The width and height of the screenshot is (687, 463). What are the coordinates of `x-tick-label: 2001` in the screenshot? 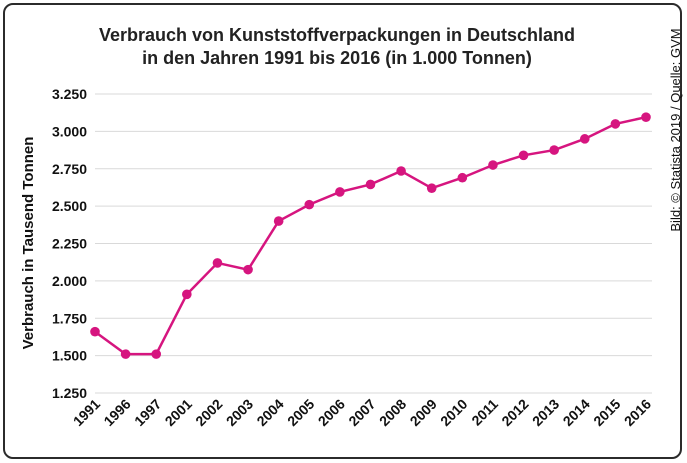 It's located at (178, 412).